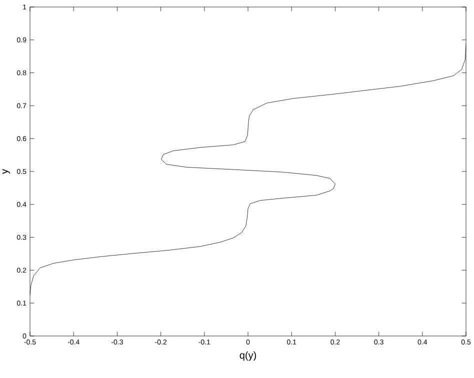 The height and width of the screenshot is (378, 474). Describe the element at coordinates (248, 356) in the screenshot. I see `x-axis-title: q(y)` at that location.